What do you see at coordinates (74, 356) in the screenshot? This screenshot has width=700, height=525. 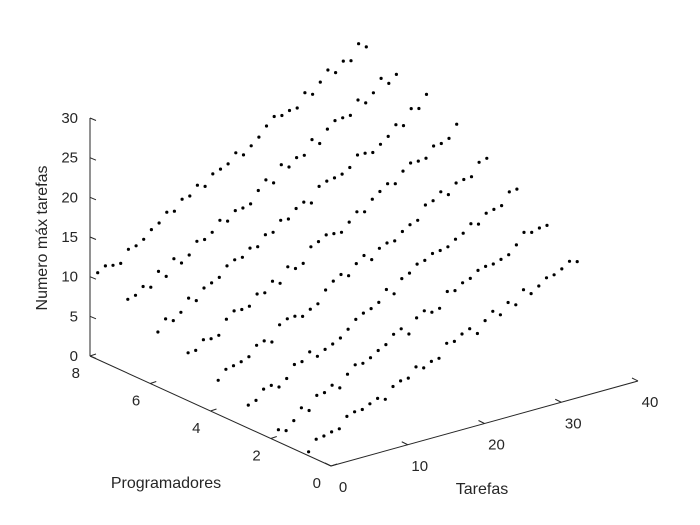 I see `z-tick-label: 0` at bounding box center [74, 356].